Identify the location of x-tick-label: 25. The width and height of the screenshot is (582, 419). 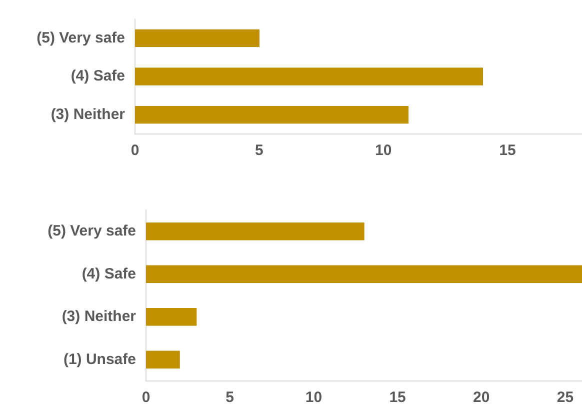
(565, 397).